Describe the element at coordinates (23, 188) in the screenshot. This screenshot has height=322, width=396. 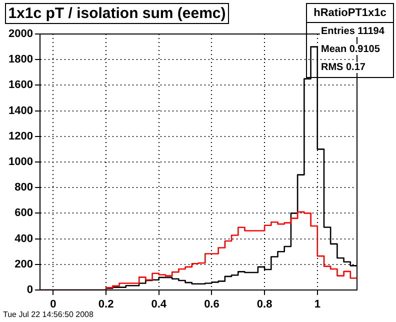
I see `y-tick-label: 800` at that location.